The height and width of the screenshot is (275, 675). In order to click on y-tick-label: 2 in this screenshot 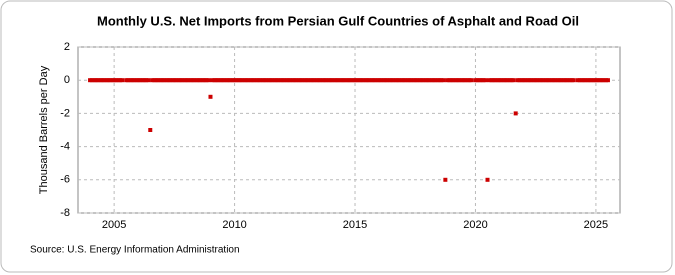, I will do `click(67, 47)`.